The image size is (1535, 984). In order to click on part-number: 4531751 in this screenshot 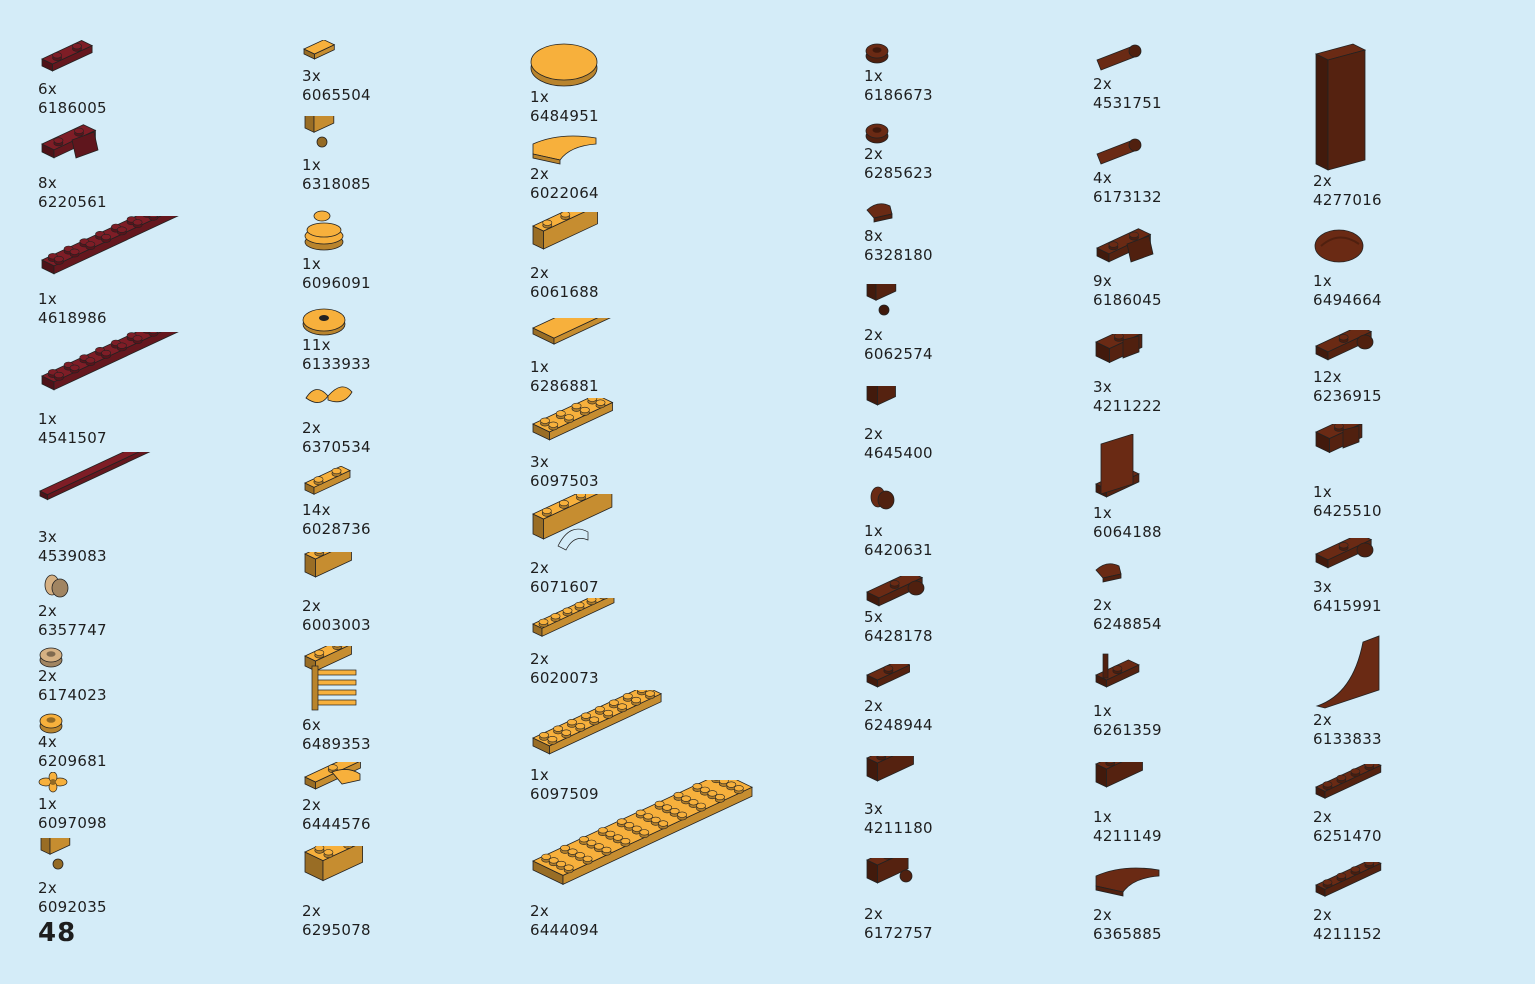, I will do `click(1127, 103)`.